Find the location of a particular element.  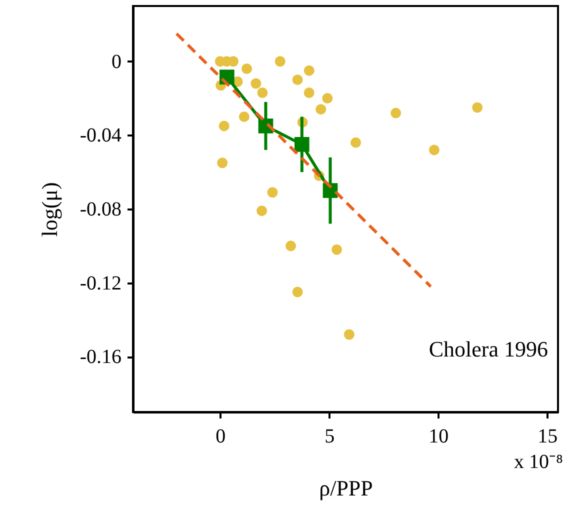

x-tick-label: 15 is located at coordinates (548, 437).